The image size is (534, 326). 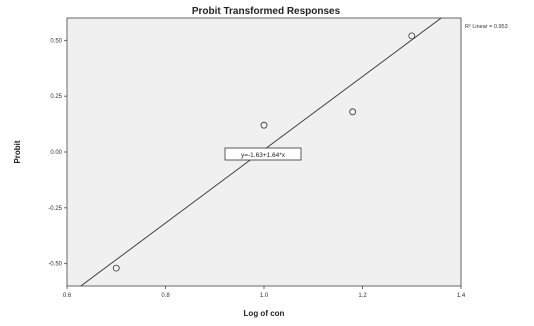 I want to click on x-tick-label: 0.6, so click(x=67, y=296).